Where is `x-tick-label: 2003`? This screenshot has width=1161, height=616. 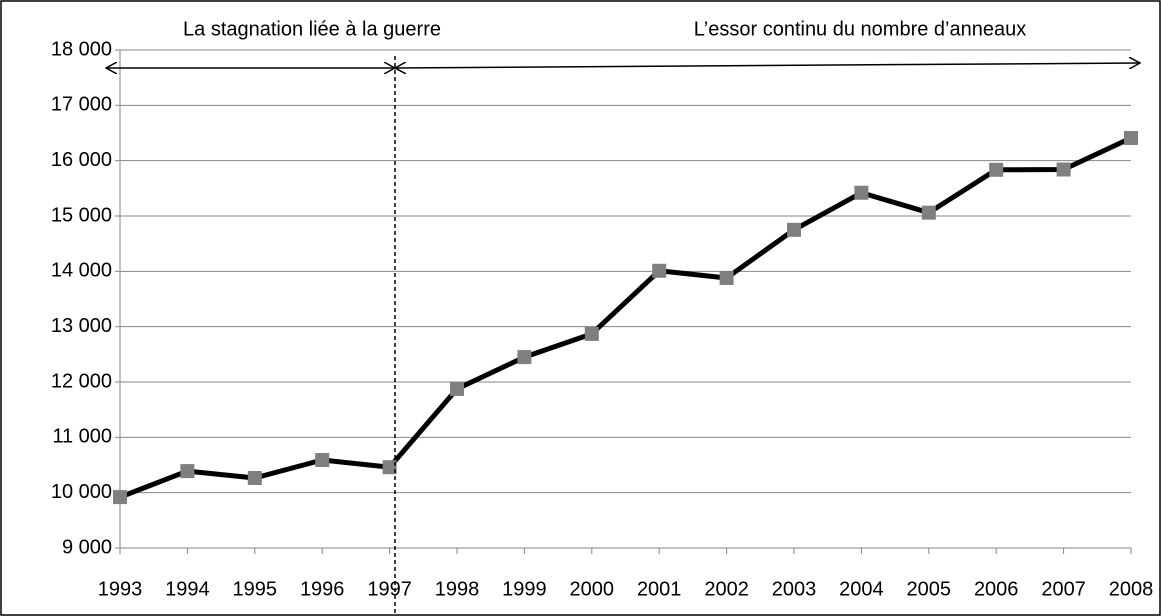
x-tick-label: 2003 is located at coordinates (794, 589).